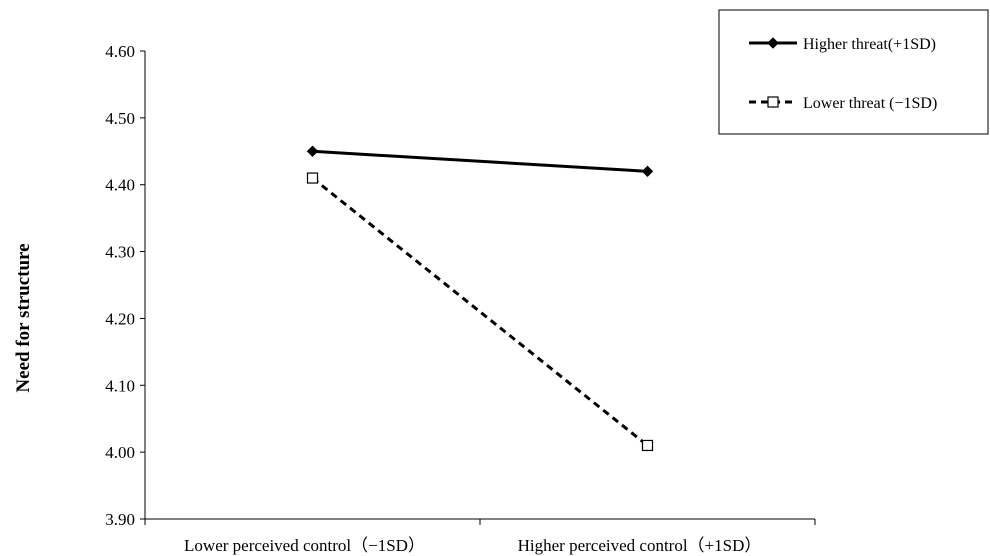 This screenshot has width=990, height=556. Describe the element at coordinates (870, 103) in the screenshot. I see `legend-label: Lower threat (−1SD)` at that location.